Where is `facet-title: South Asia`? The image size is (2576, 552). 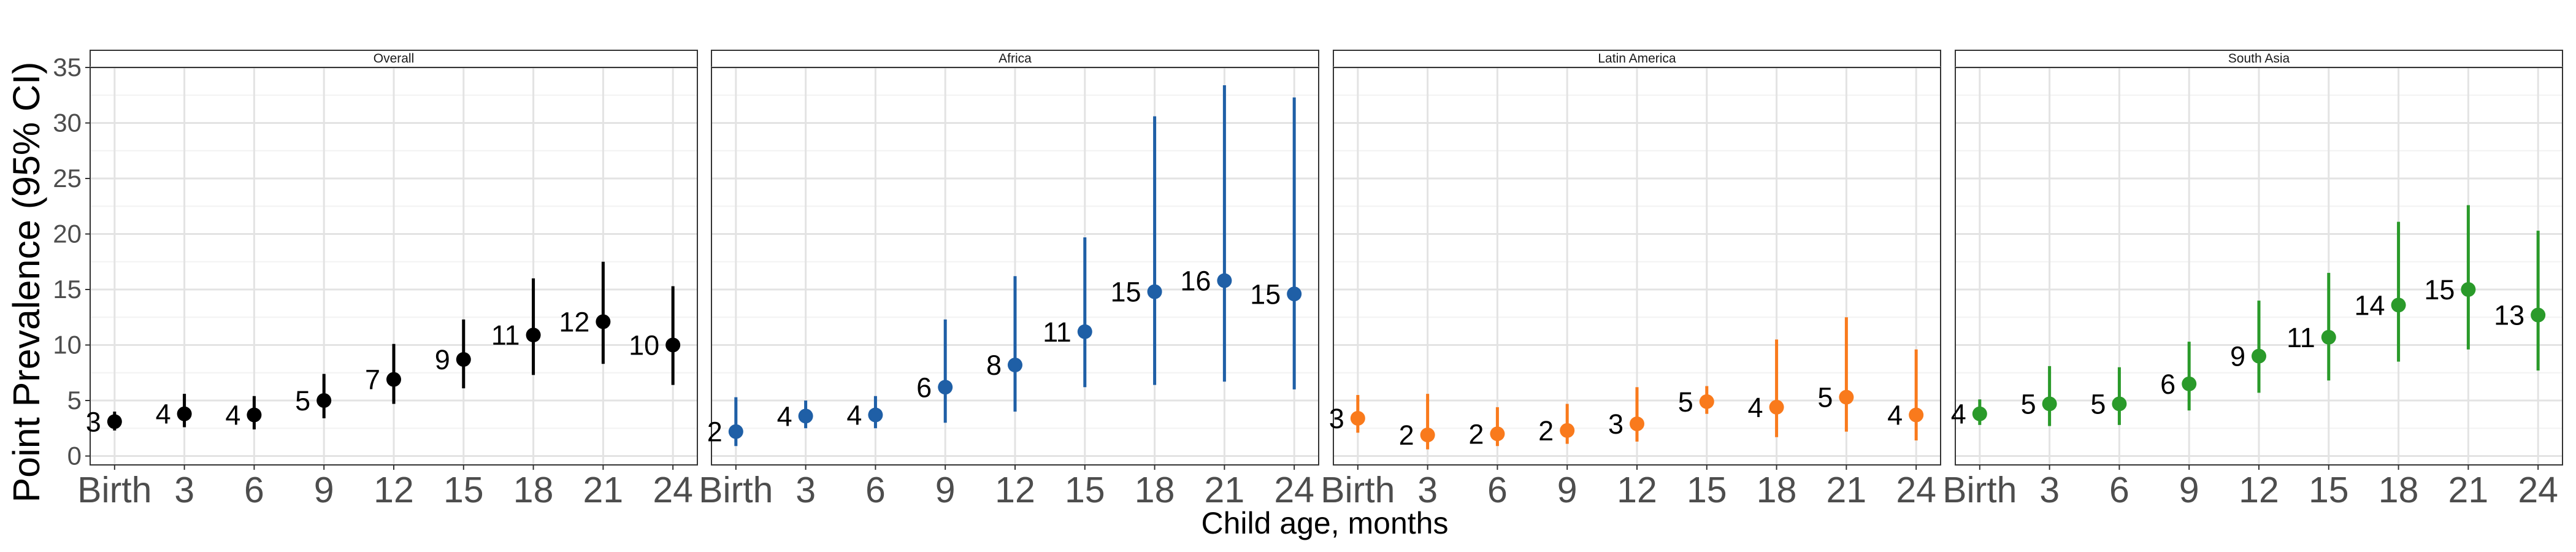
facet-title: South Asia is located at coordinates (2259, 59).